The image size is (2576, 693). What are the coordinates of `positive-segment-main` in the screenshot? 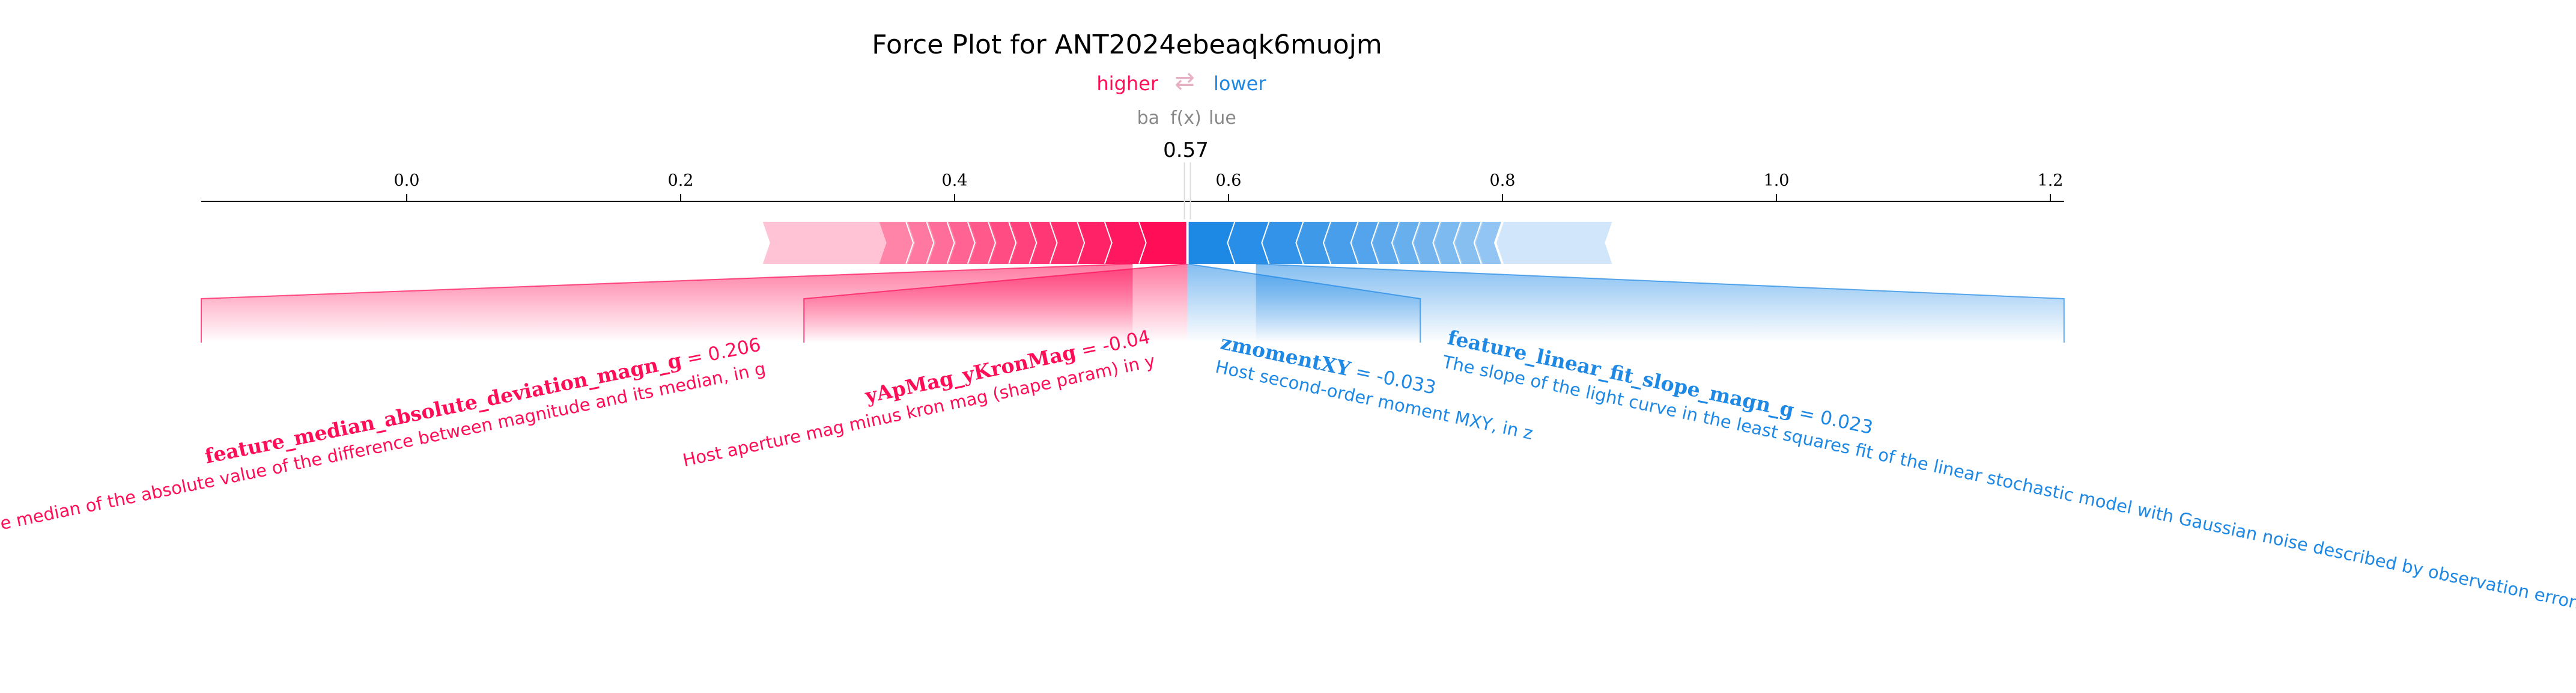 It's located at (1167, 243).